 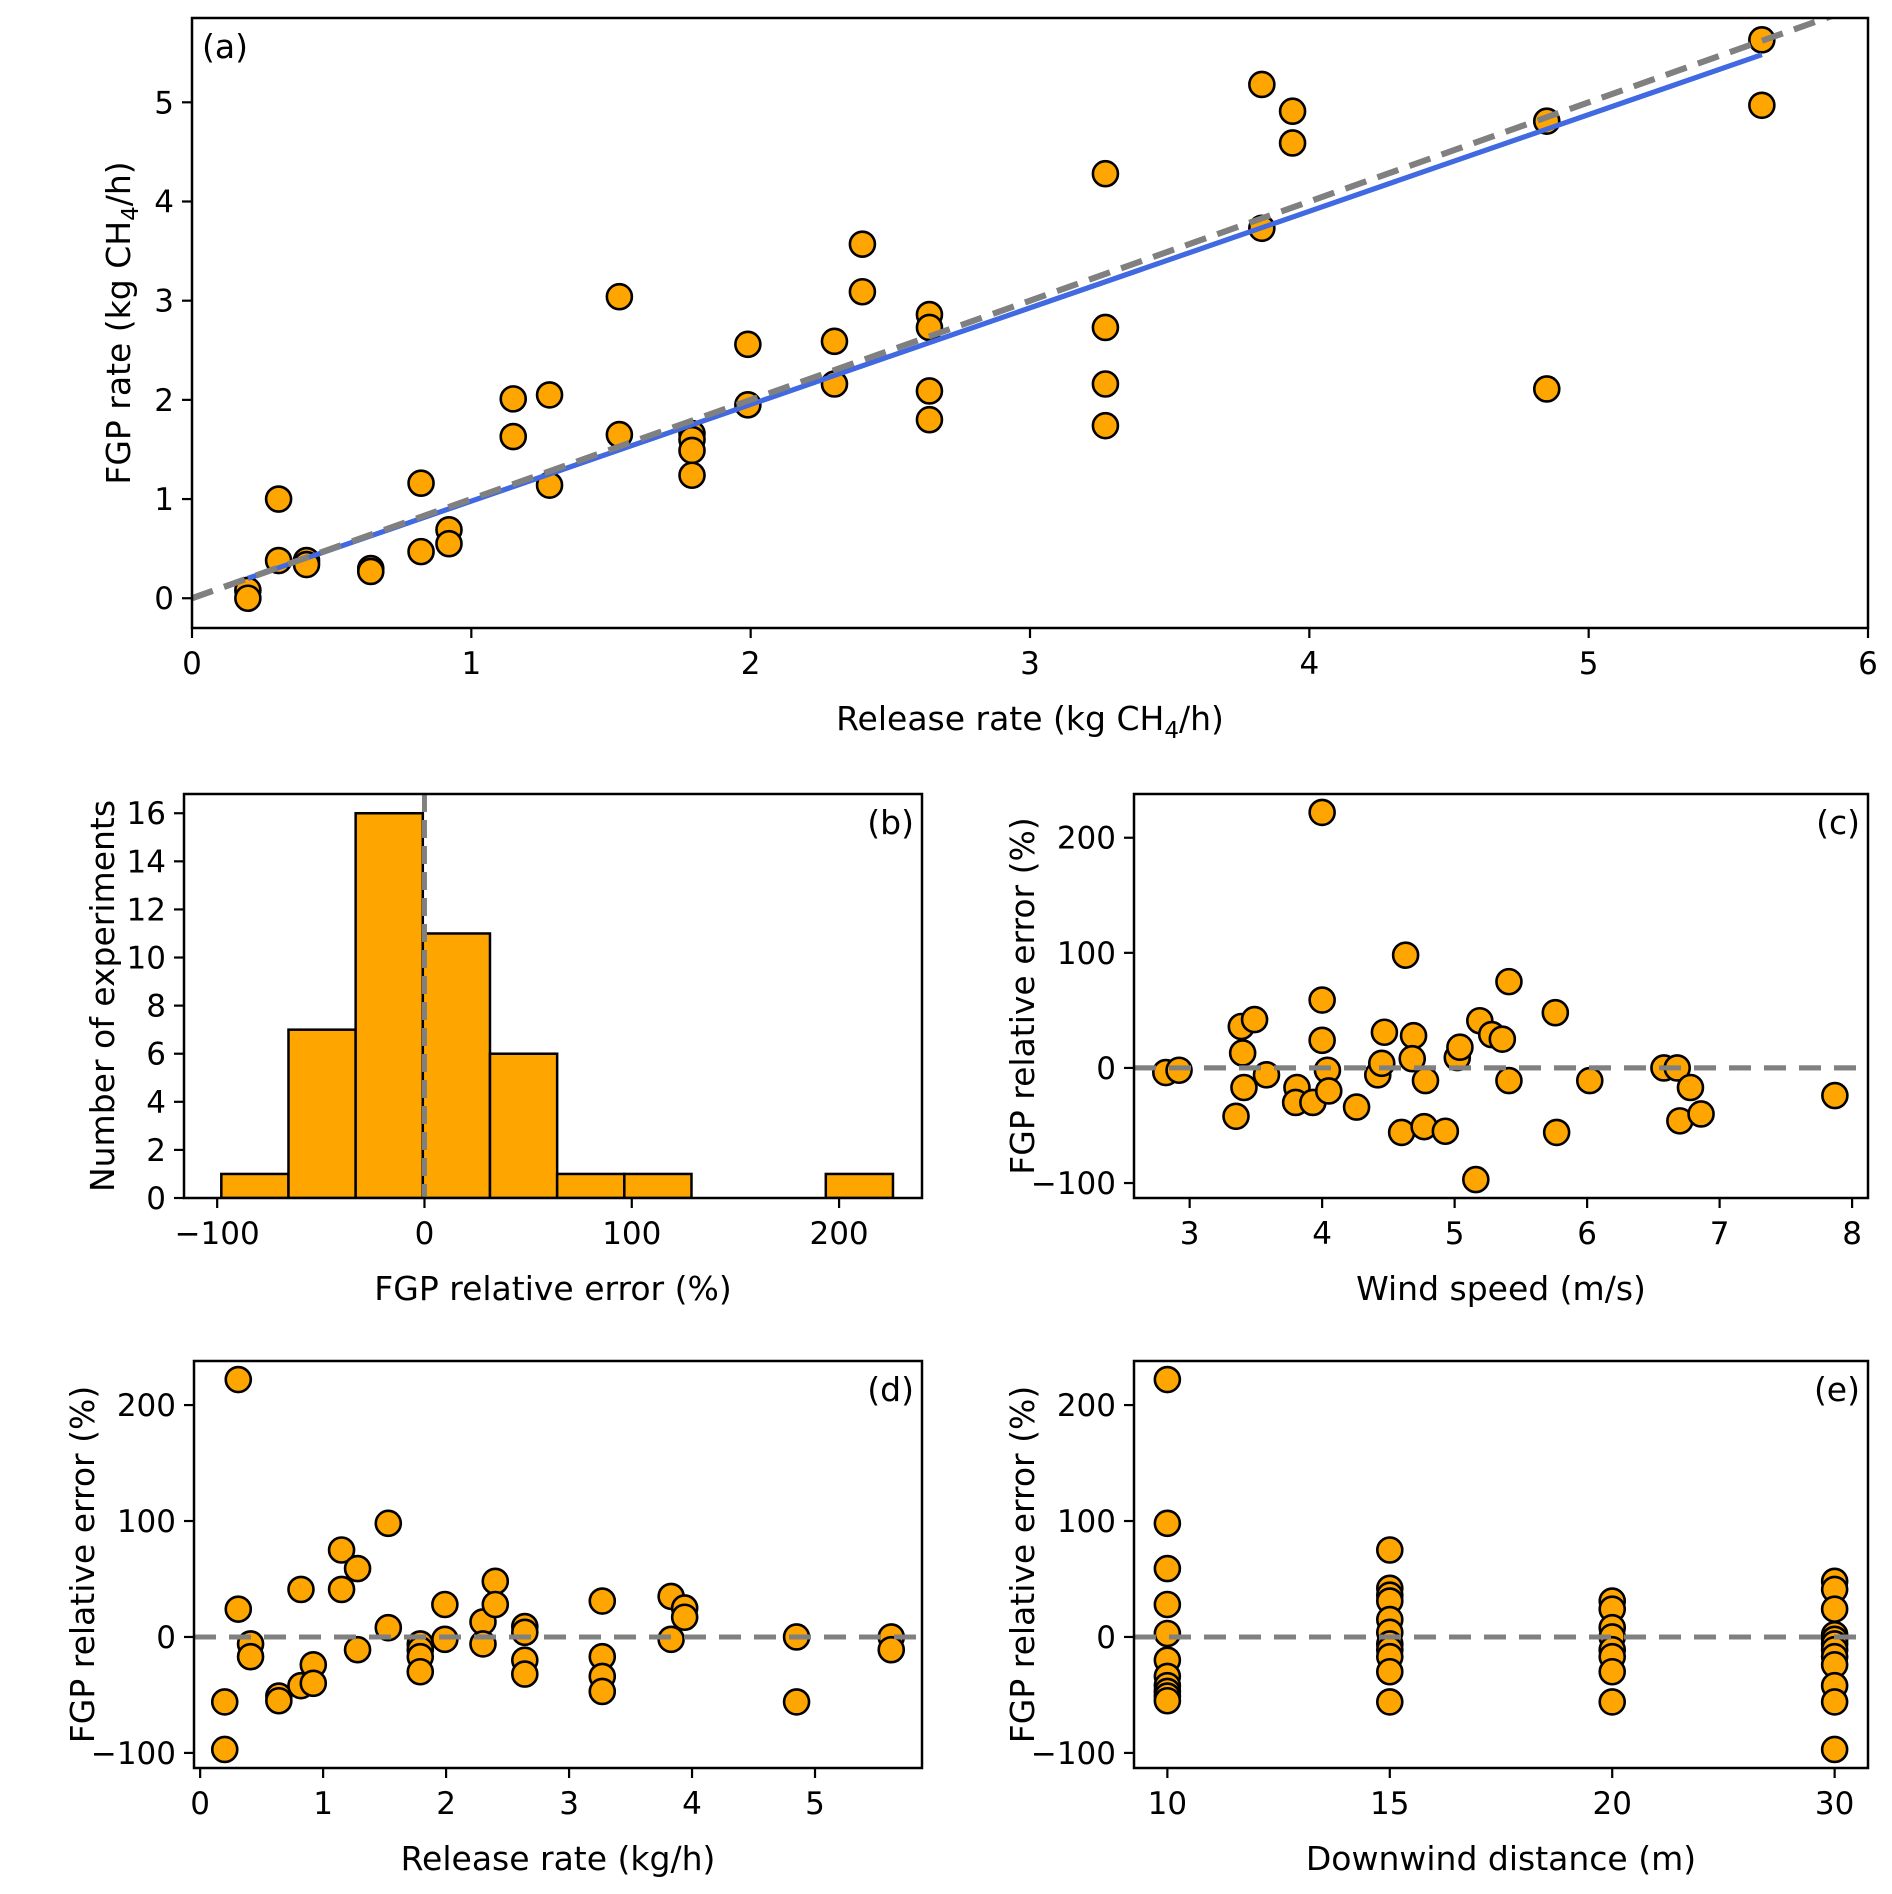 I want to click on plot-area-c, so click(x=1501, y=996).